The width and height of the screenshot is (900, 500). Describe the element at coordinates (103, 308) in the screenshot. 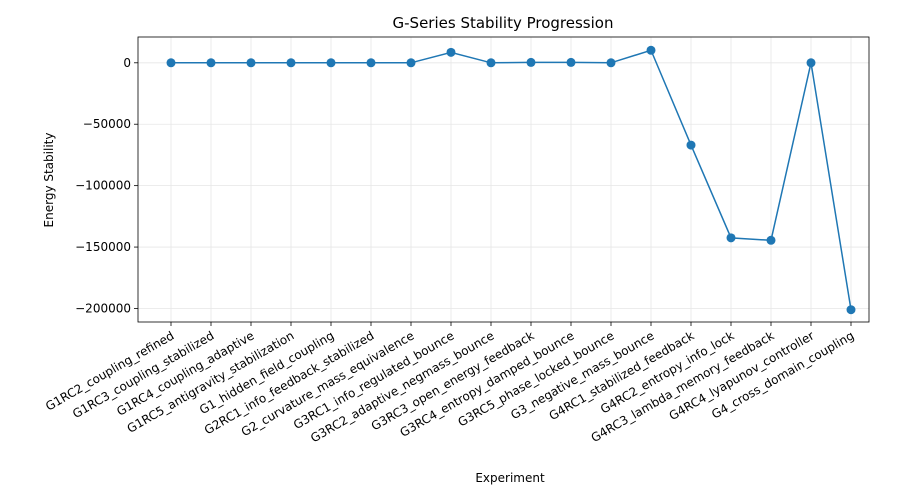

I see `y-tick-label: −200000` at that location.